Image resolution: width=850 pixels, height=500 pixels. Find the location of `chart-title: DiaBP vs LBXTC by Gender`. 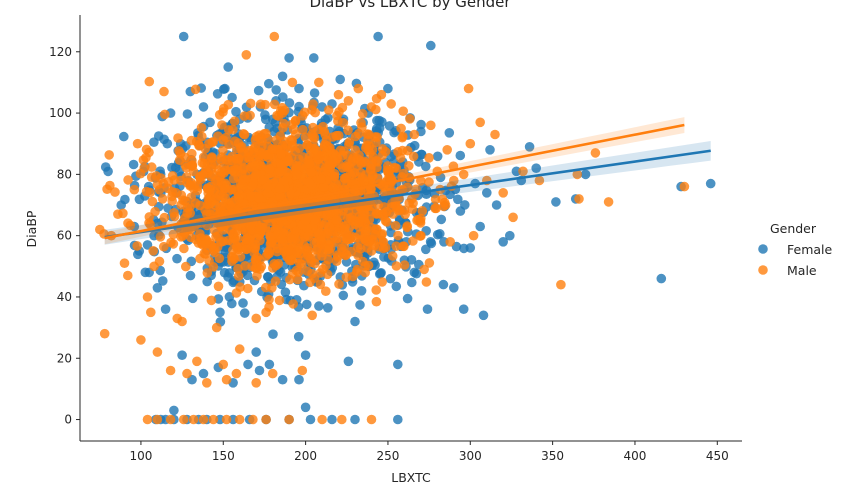

chart-title: DiaBP vs LBXTC by Gender is located at coordinates (410, 5).